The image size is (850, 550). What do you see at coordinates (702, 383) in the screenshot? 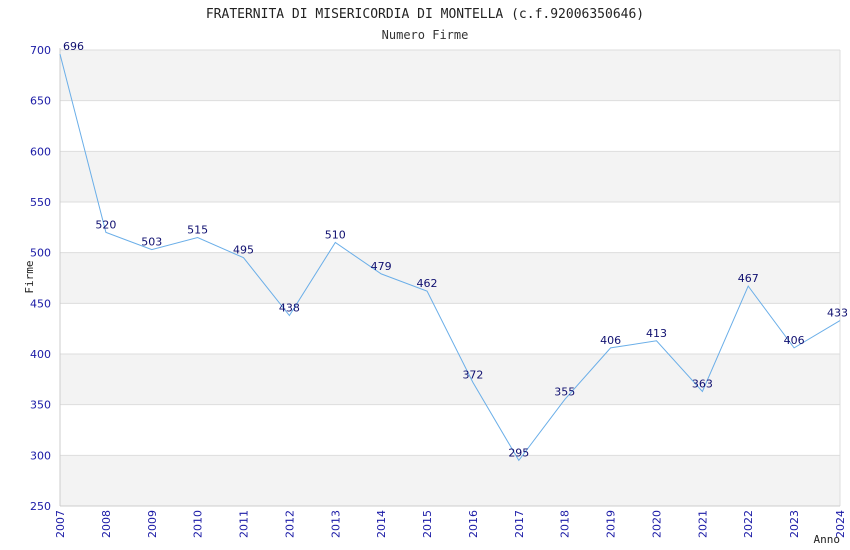
I see `data-label: 363` at bounding box center [702, 383].